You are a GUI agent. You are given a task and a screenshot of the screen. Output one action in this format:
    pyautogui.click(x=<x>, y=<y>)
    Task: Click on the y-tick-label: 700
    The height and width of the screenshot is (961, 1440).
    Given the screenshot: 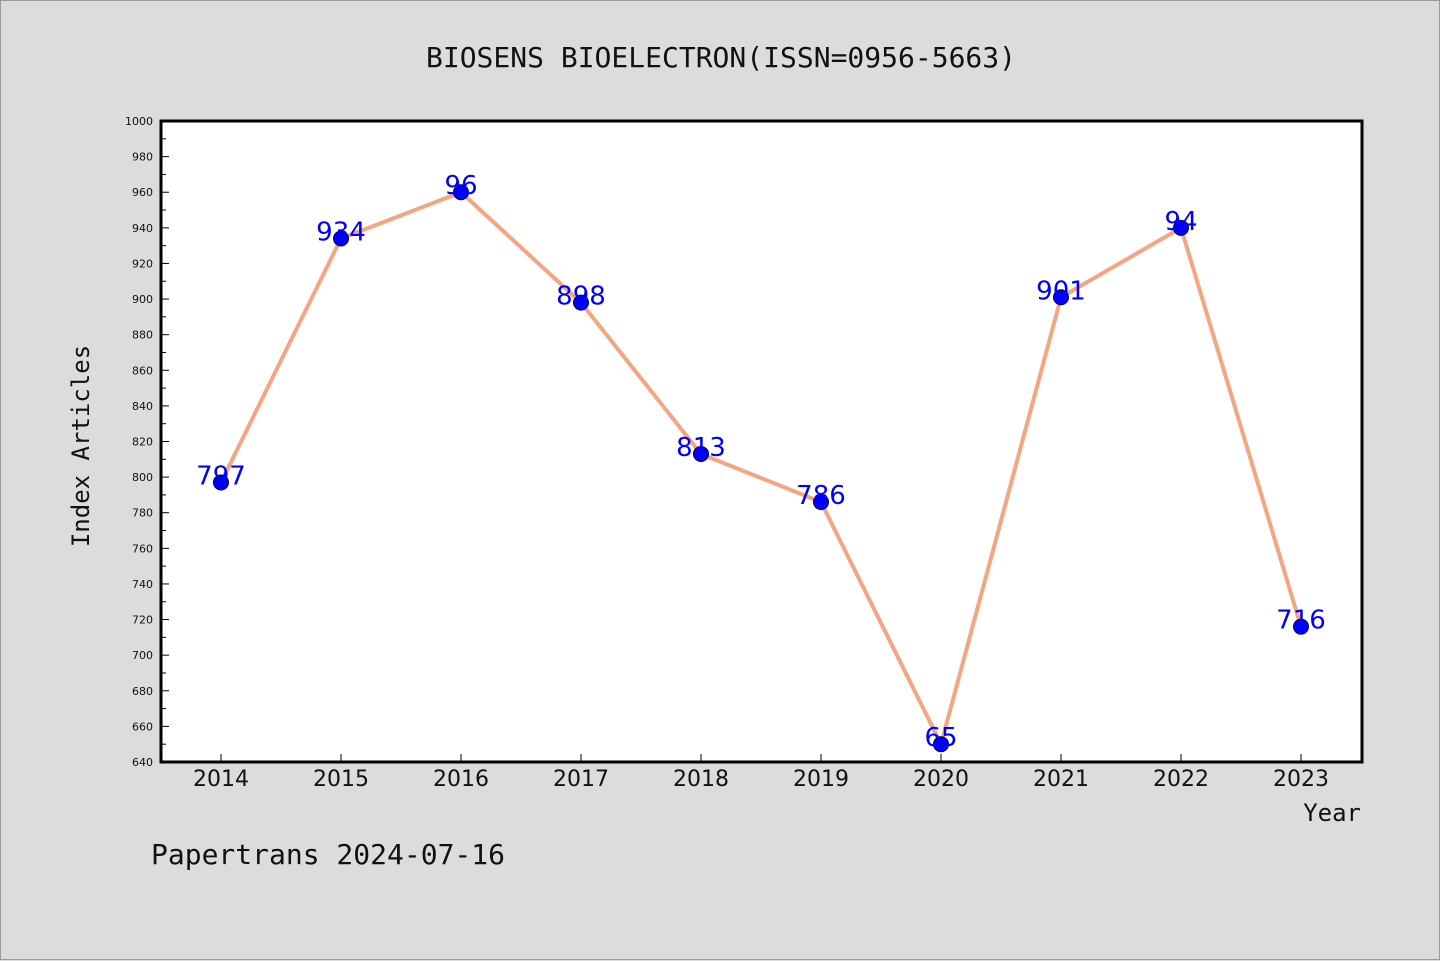 What is the action you would take?
    pyautogui.click(x=142, y=655)
    